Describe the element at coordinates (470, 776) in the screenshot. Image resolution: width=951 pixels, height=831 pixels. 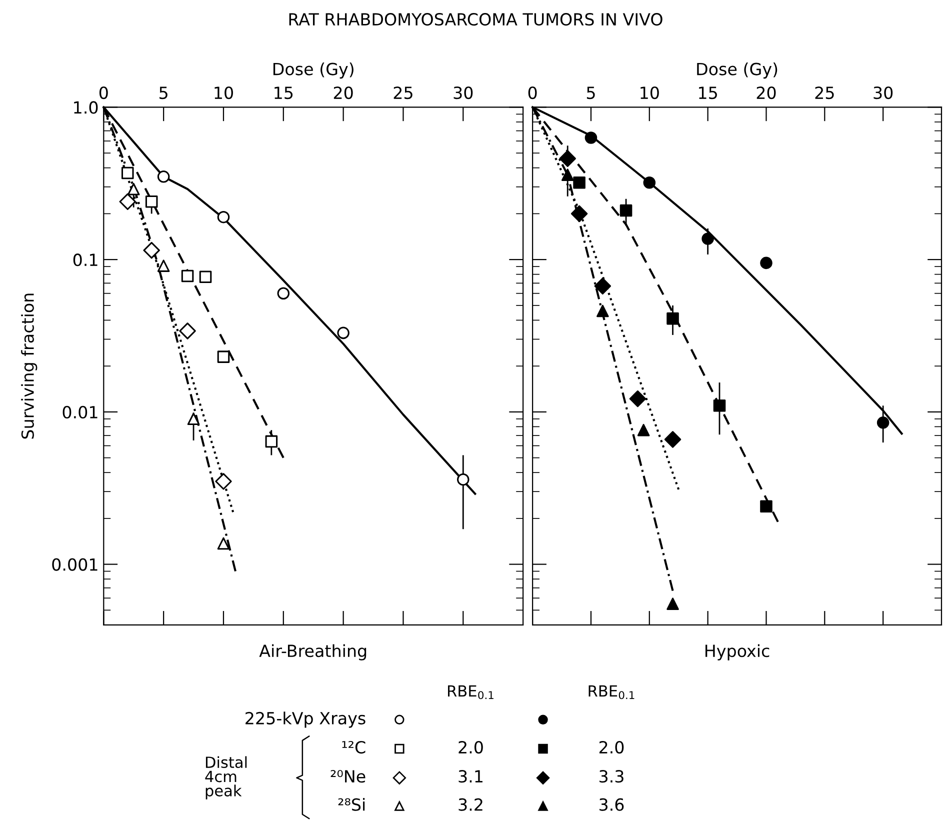
I see `text: 3.1` at that location.